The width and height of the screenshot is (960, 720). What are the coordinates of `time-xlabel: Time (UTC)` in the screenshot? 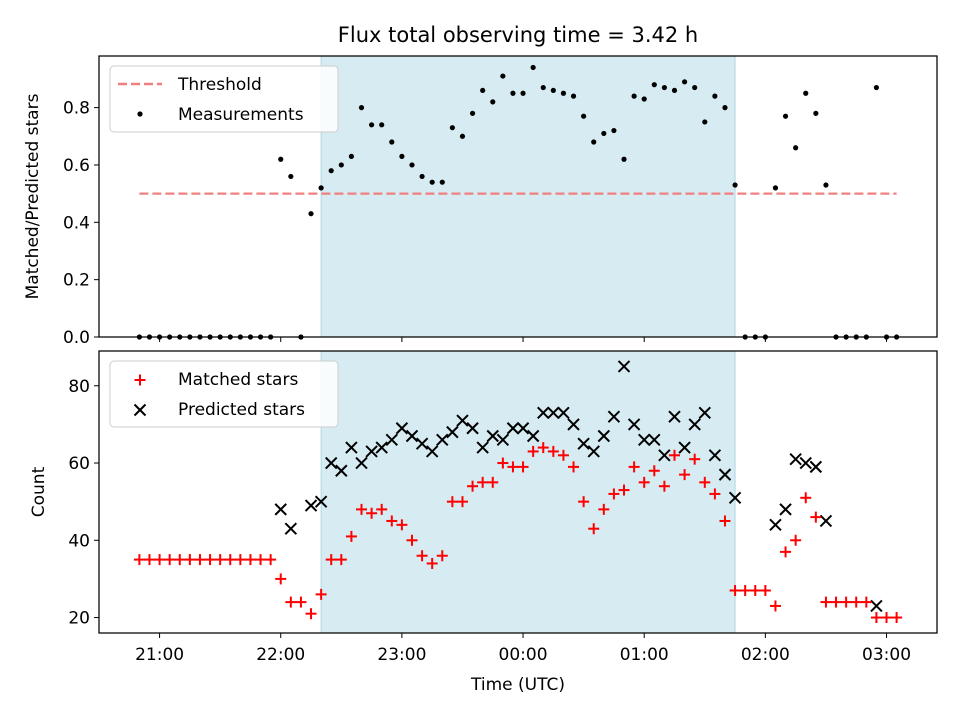 It's located at (517, 685).